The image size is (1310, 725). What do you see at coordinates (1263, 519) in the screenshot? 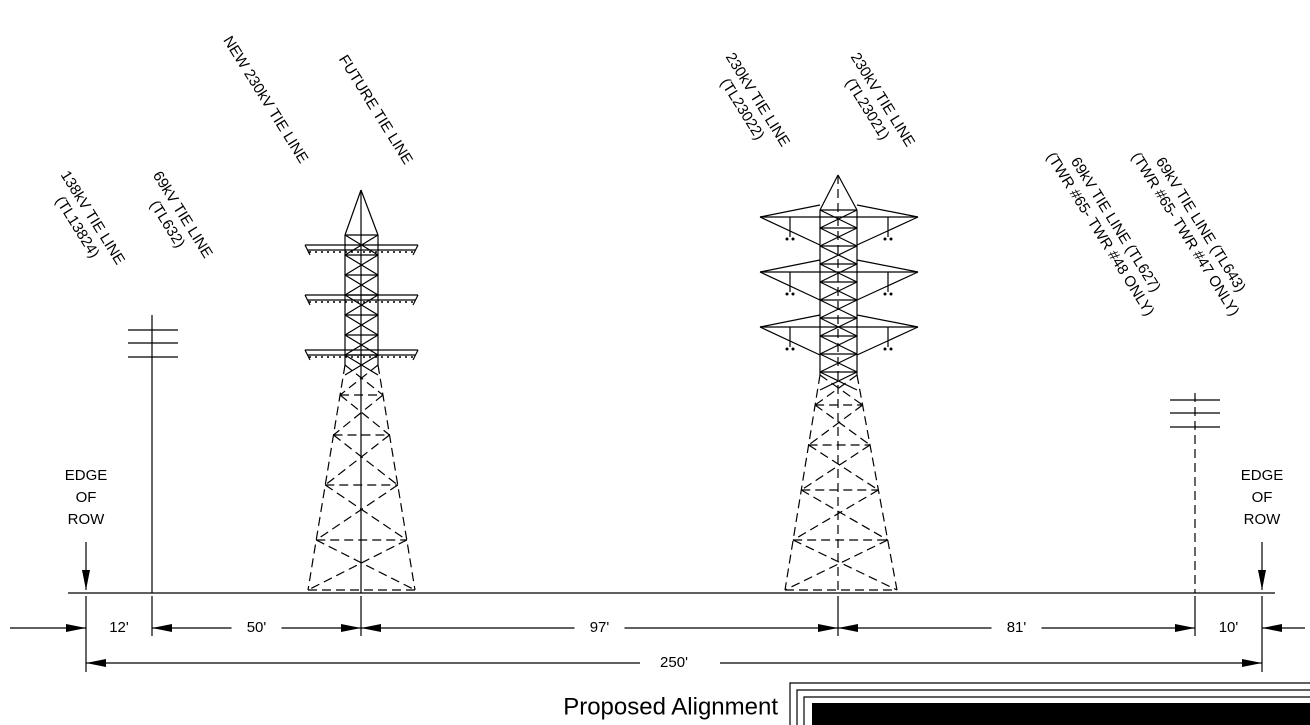
I see `edge-label: ROW` at bounding box center [1263, 519].